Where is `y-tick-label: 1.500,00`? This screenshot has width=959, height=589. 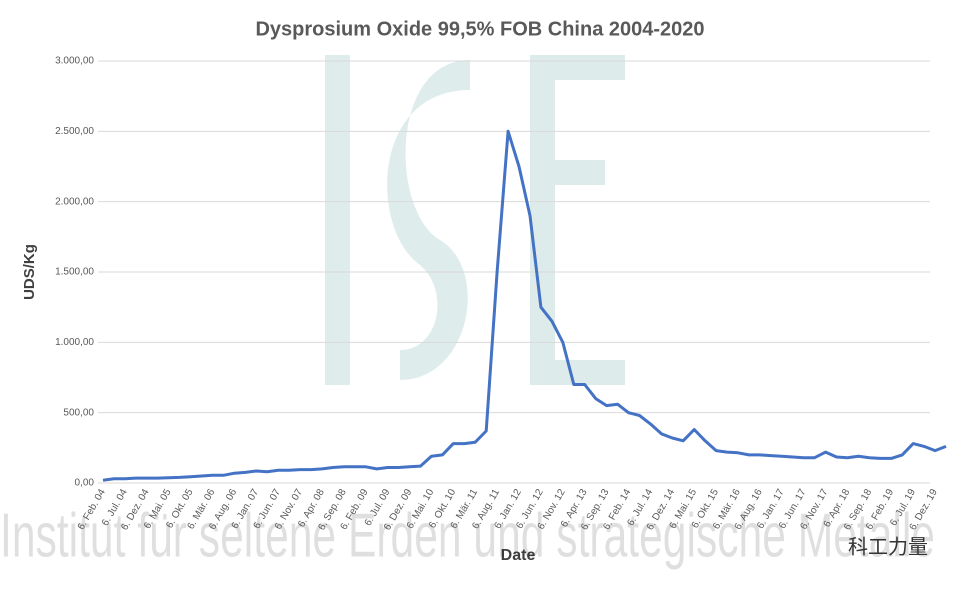
y-tick-label: 1.500,00 is located at coordinates (74, 272).